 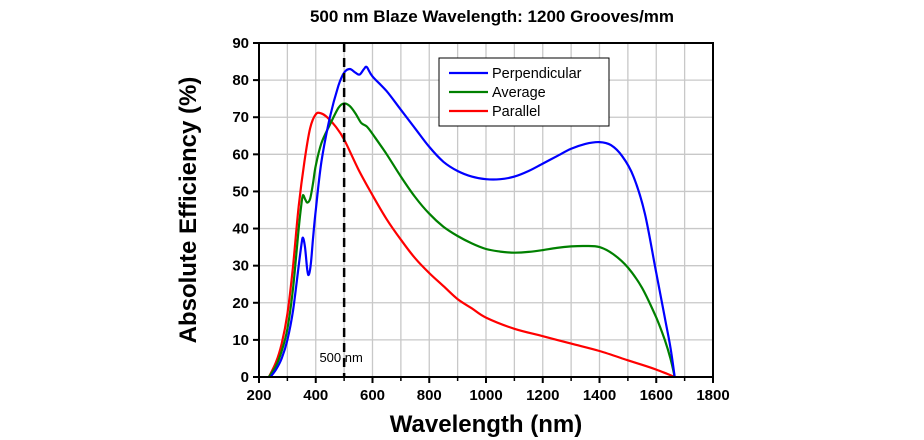 I want to click on x-tick-label: 400, so click(x=315, y=395).